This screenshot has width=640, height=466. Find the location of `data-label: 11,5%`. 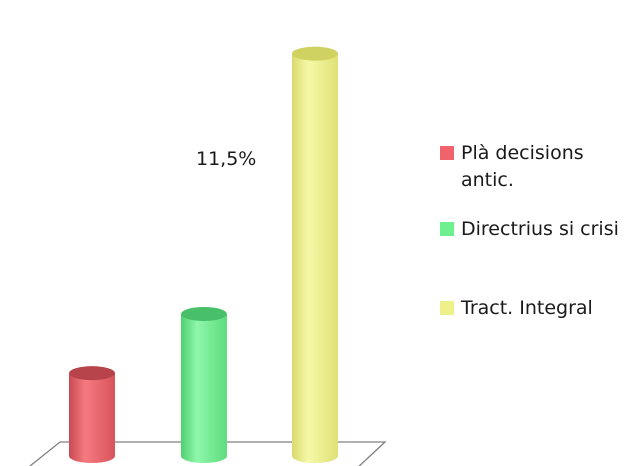

data-label: 11,5% is located at coordinates (226, 159).